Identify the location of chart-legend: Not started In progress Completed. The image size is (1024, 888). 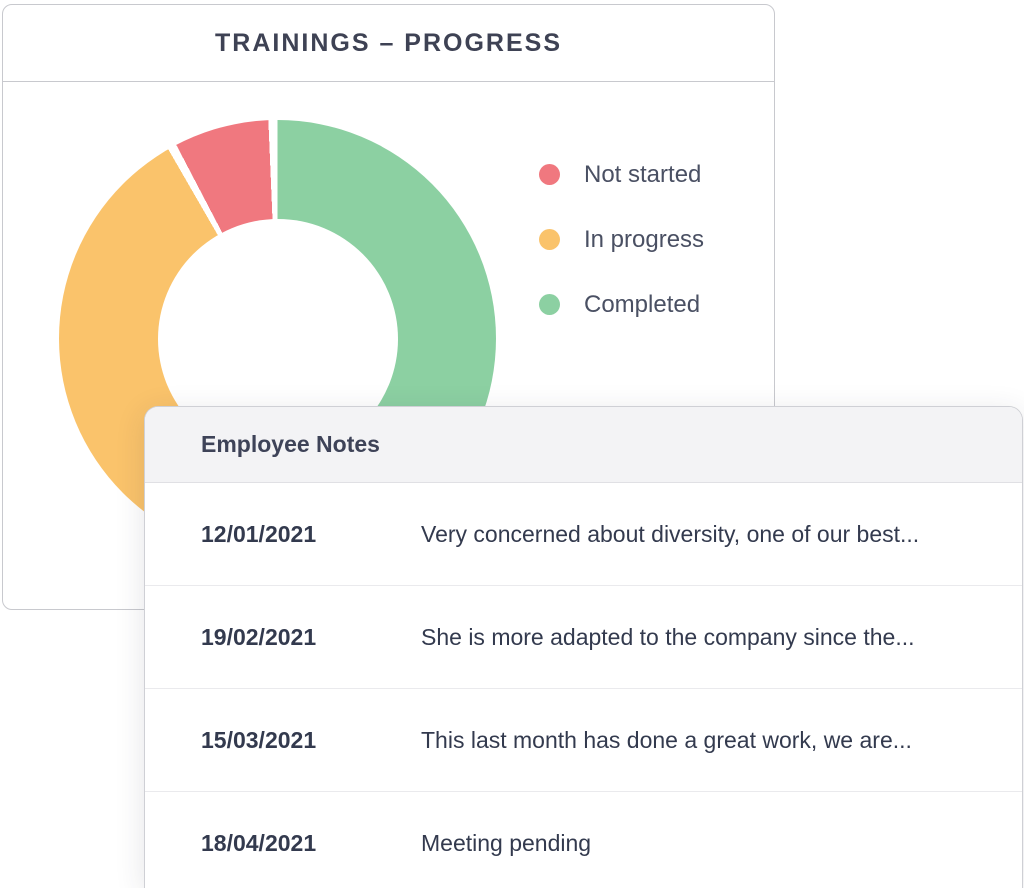
(621, 239).